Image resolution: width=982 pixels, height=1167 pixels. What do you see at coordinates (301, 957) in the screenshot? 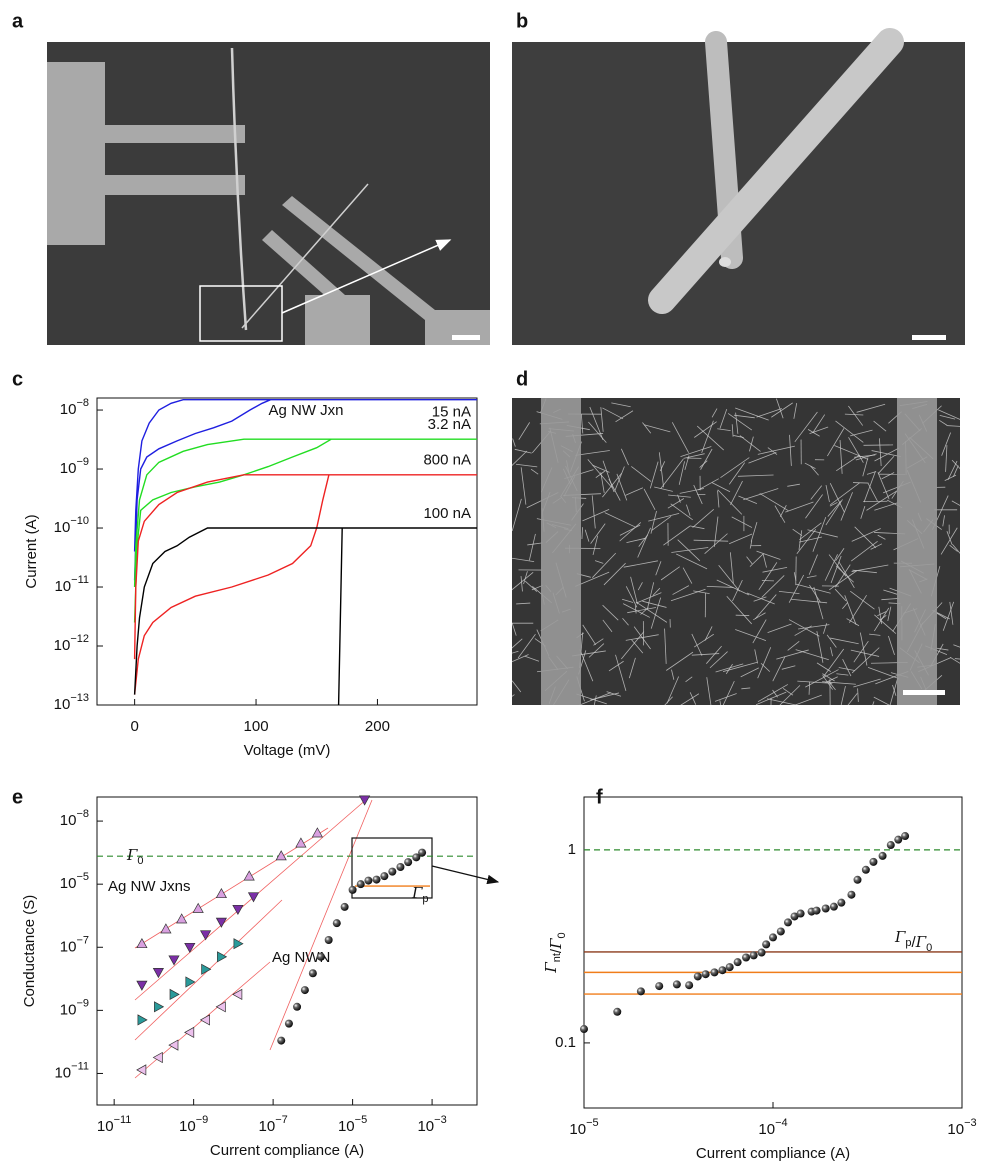
I see `annotation: Ag NWN` at bounding box center [301, 957].